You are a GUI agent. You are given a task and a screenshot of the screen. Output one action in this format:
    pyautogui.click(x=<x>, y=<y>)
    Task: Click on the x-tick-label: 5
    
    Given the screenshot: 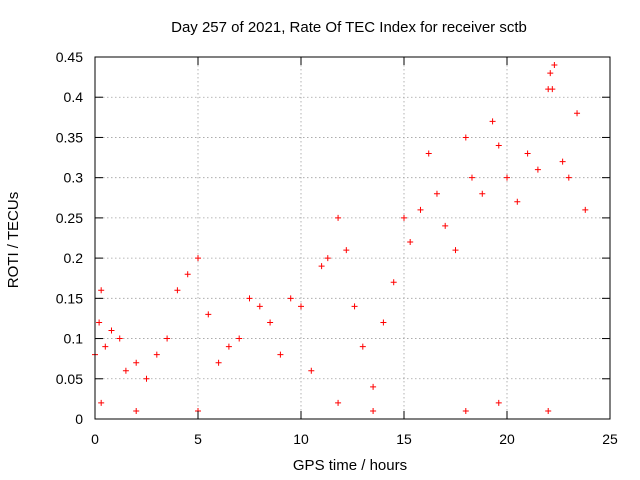 What is the action you would take?
    pyautogui.click(x=198, y=439)
    